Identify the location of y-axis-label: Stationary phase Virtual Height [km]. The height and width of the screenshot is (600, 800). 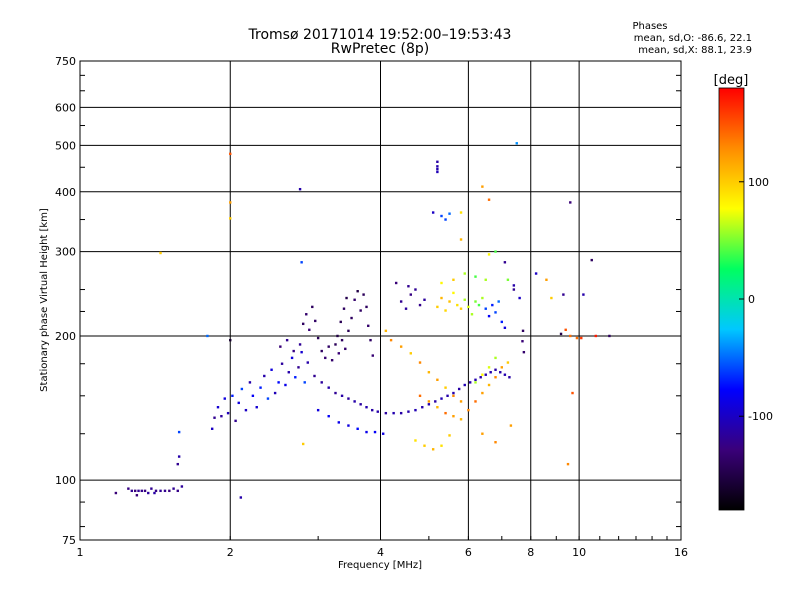
(44, 300).